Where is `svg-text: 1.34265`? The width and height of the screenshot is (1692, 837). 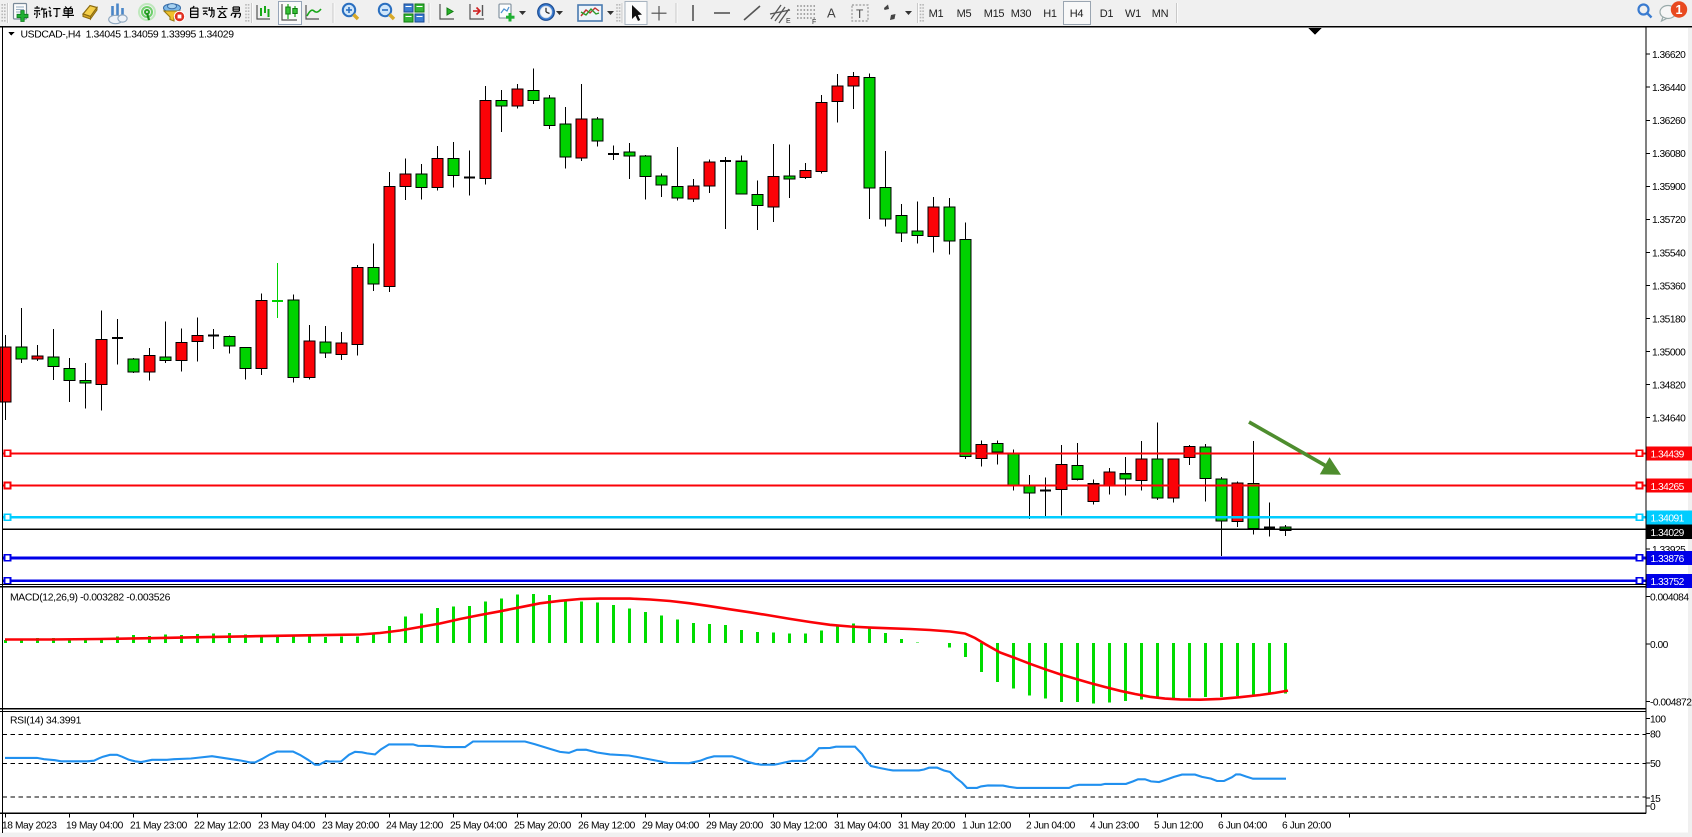 svg-text: 1.34265 is located at coordinates (1668, 487).